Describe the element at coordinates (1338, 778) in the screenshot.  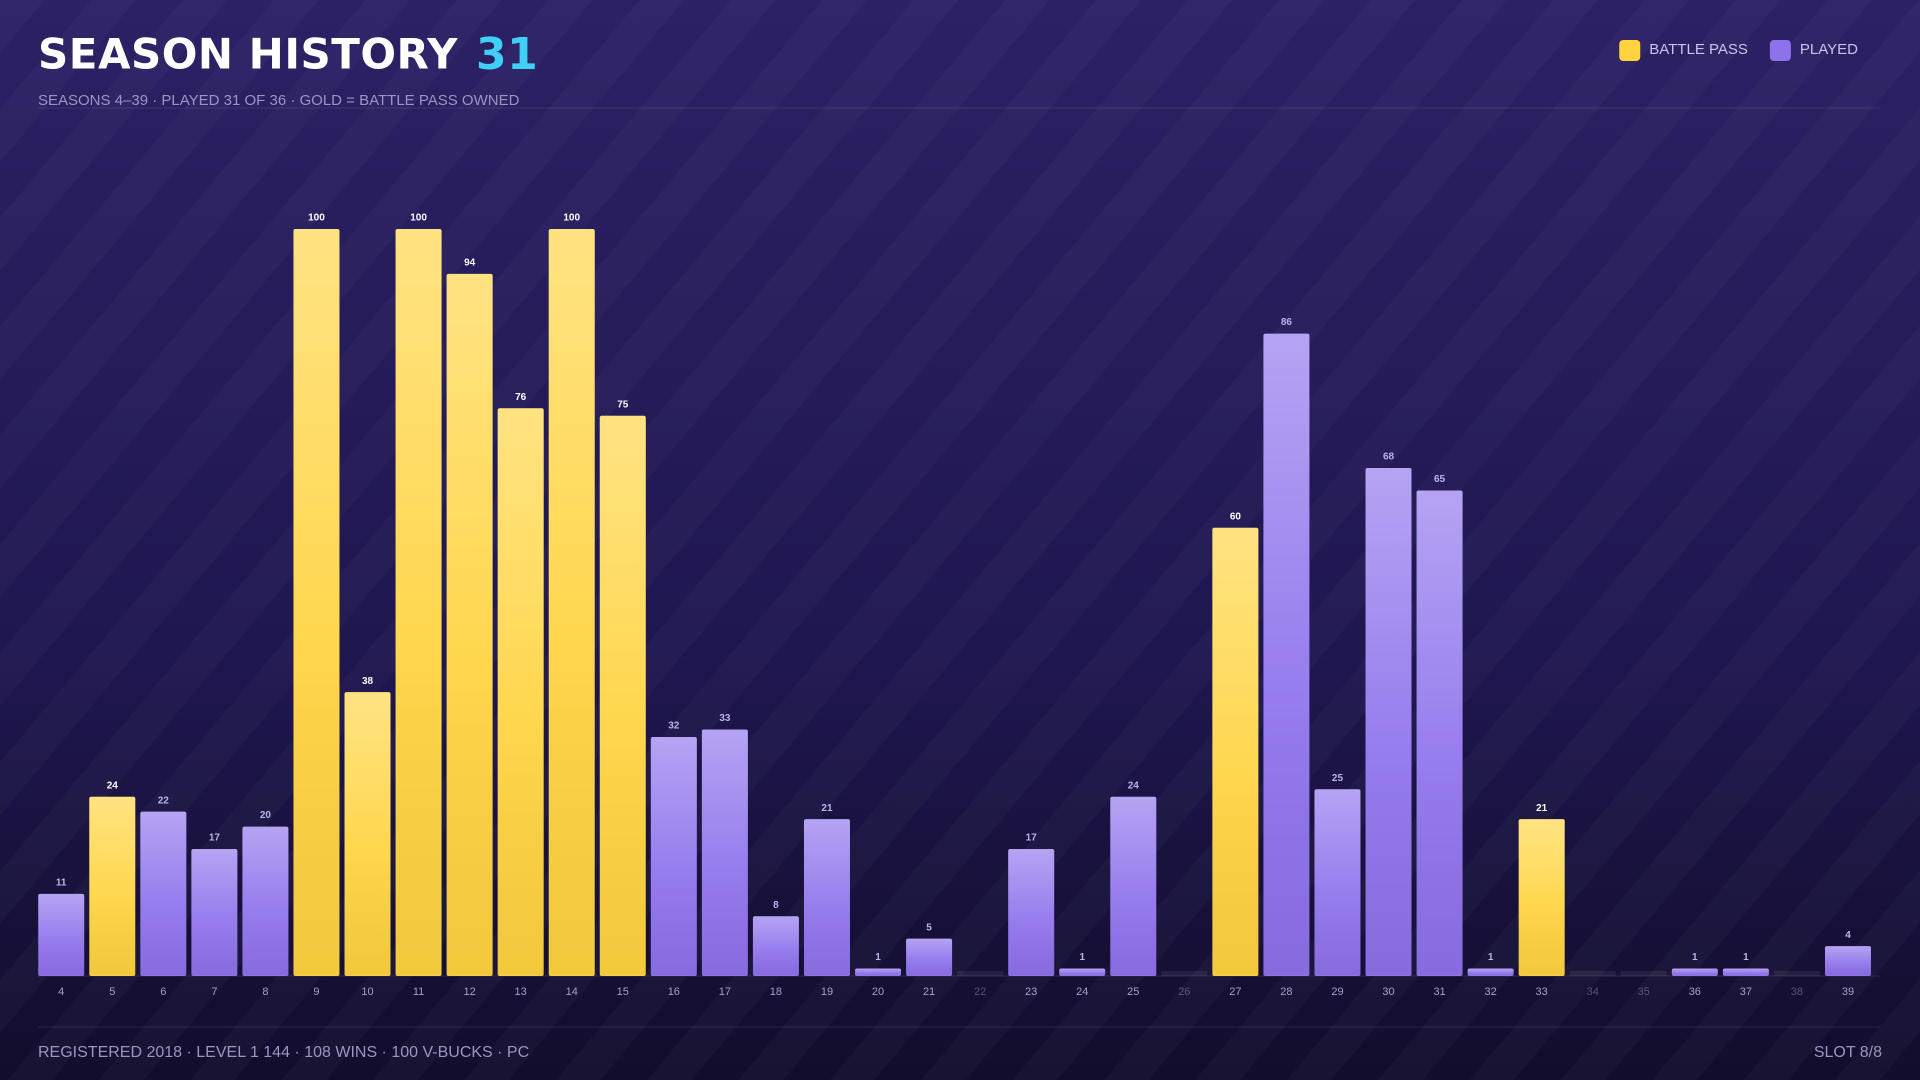
I see `value-label: 25` at that location.